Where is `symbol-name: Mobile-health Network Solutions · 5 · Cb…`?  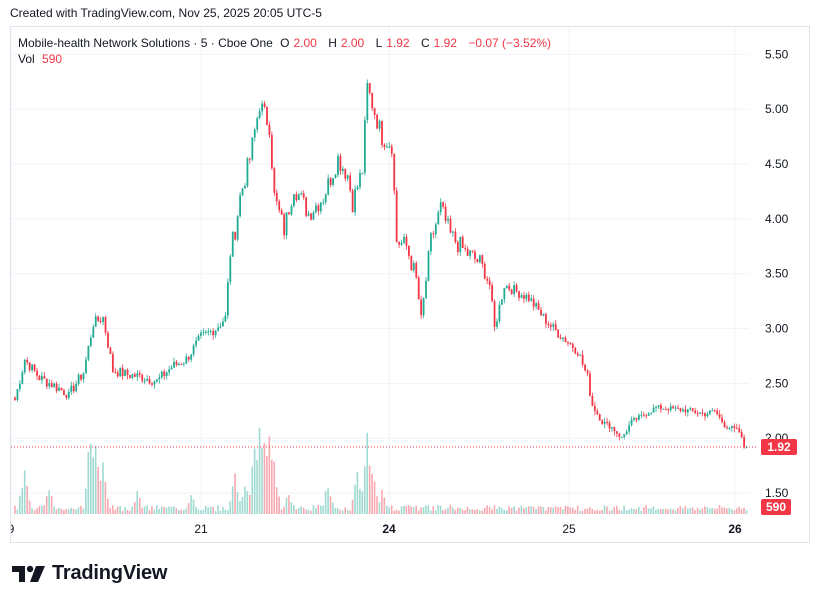 symbol-name: Mobile-health Network Solutions · 5 · Cb… is located at coordinates (145, 43).